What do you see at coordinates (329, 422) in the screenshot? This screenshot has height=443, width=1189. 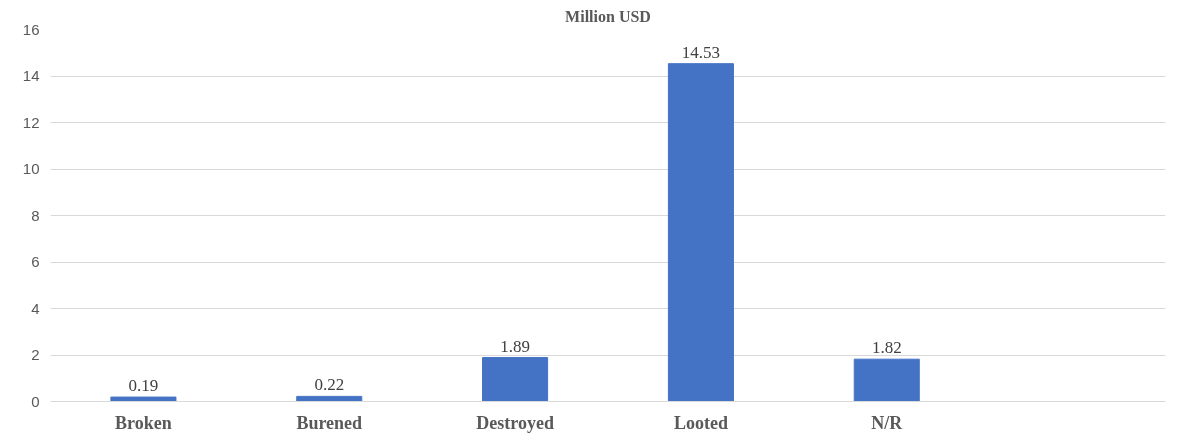 I see `x-tick-label: Burened` at bounding box center [329, 422].